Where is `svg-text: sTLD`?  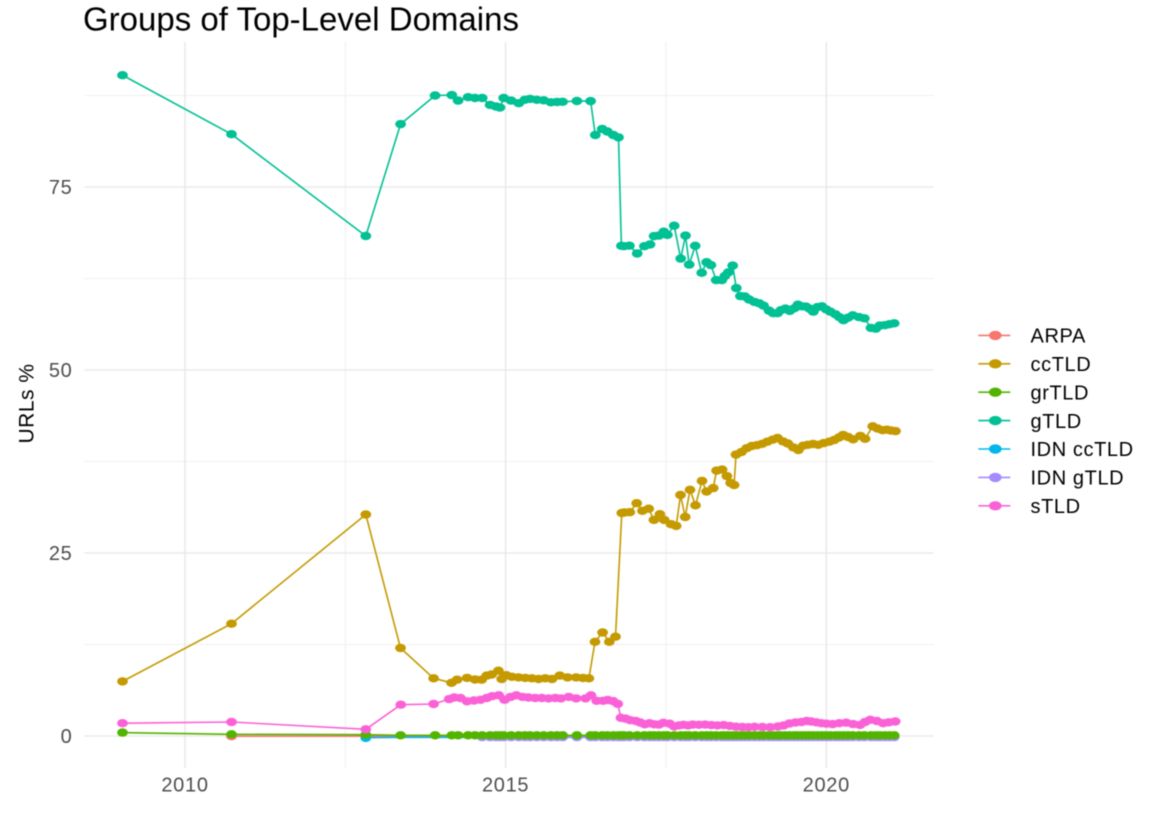 svg-text: sTLD is located at coordinates (1056, 507).